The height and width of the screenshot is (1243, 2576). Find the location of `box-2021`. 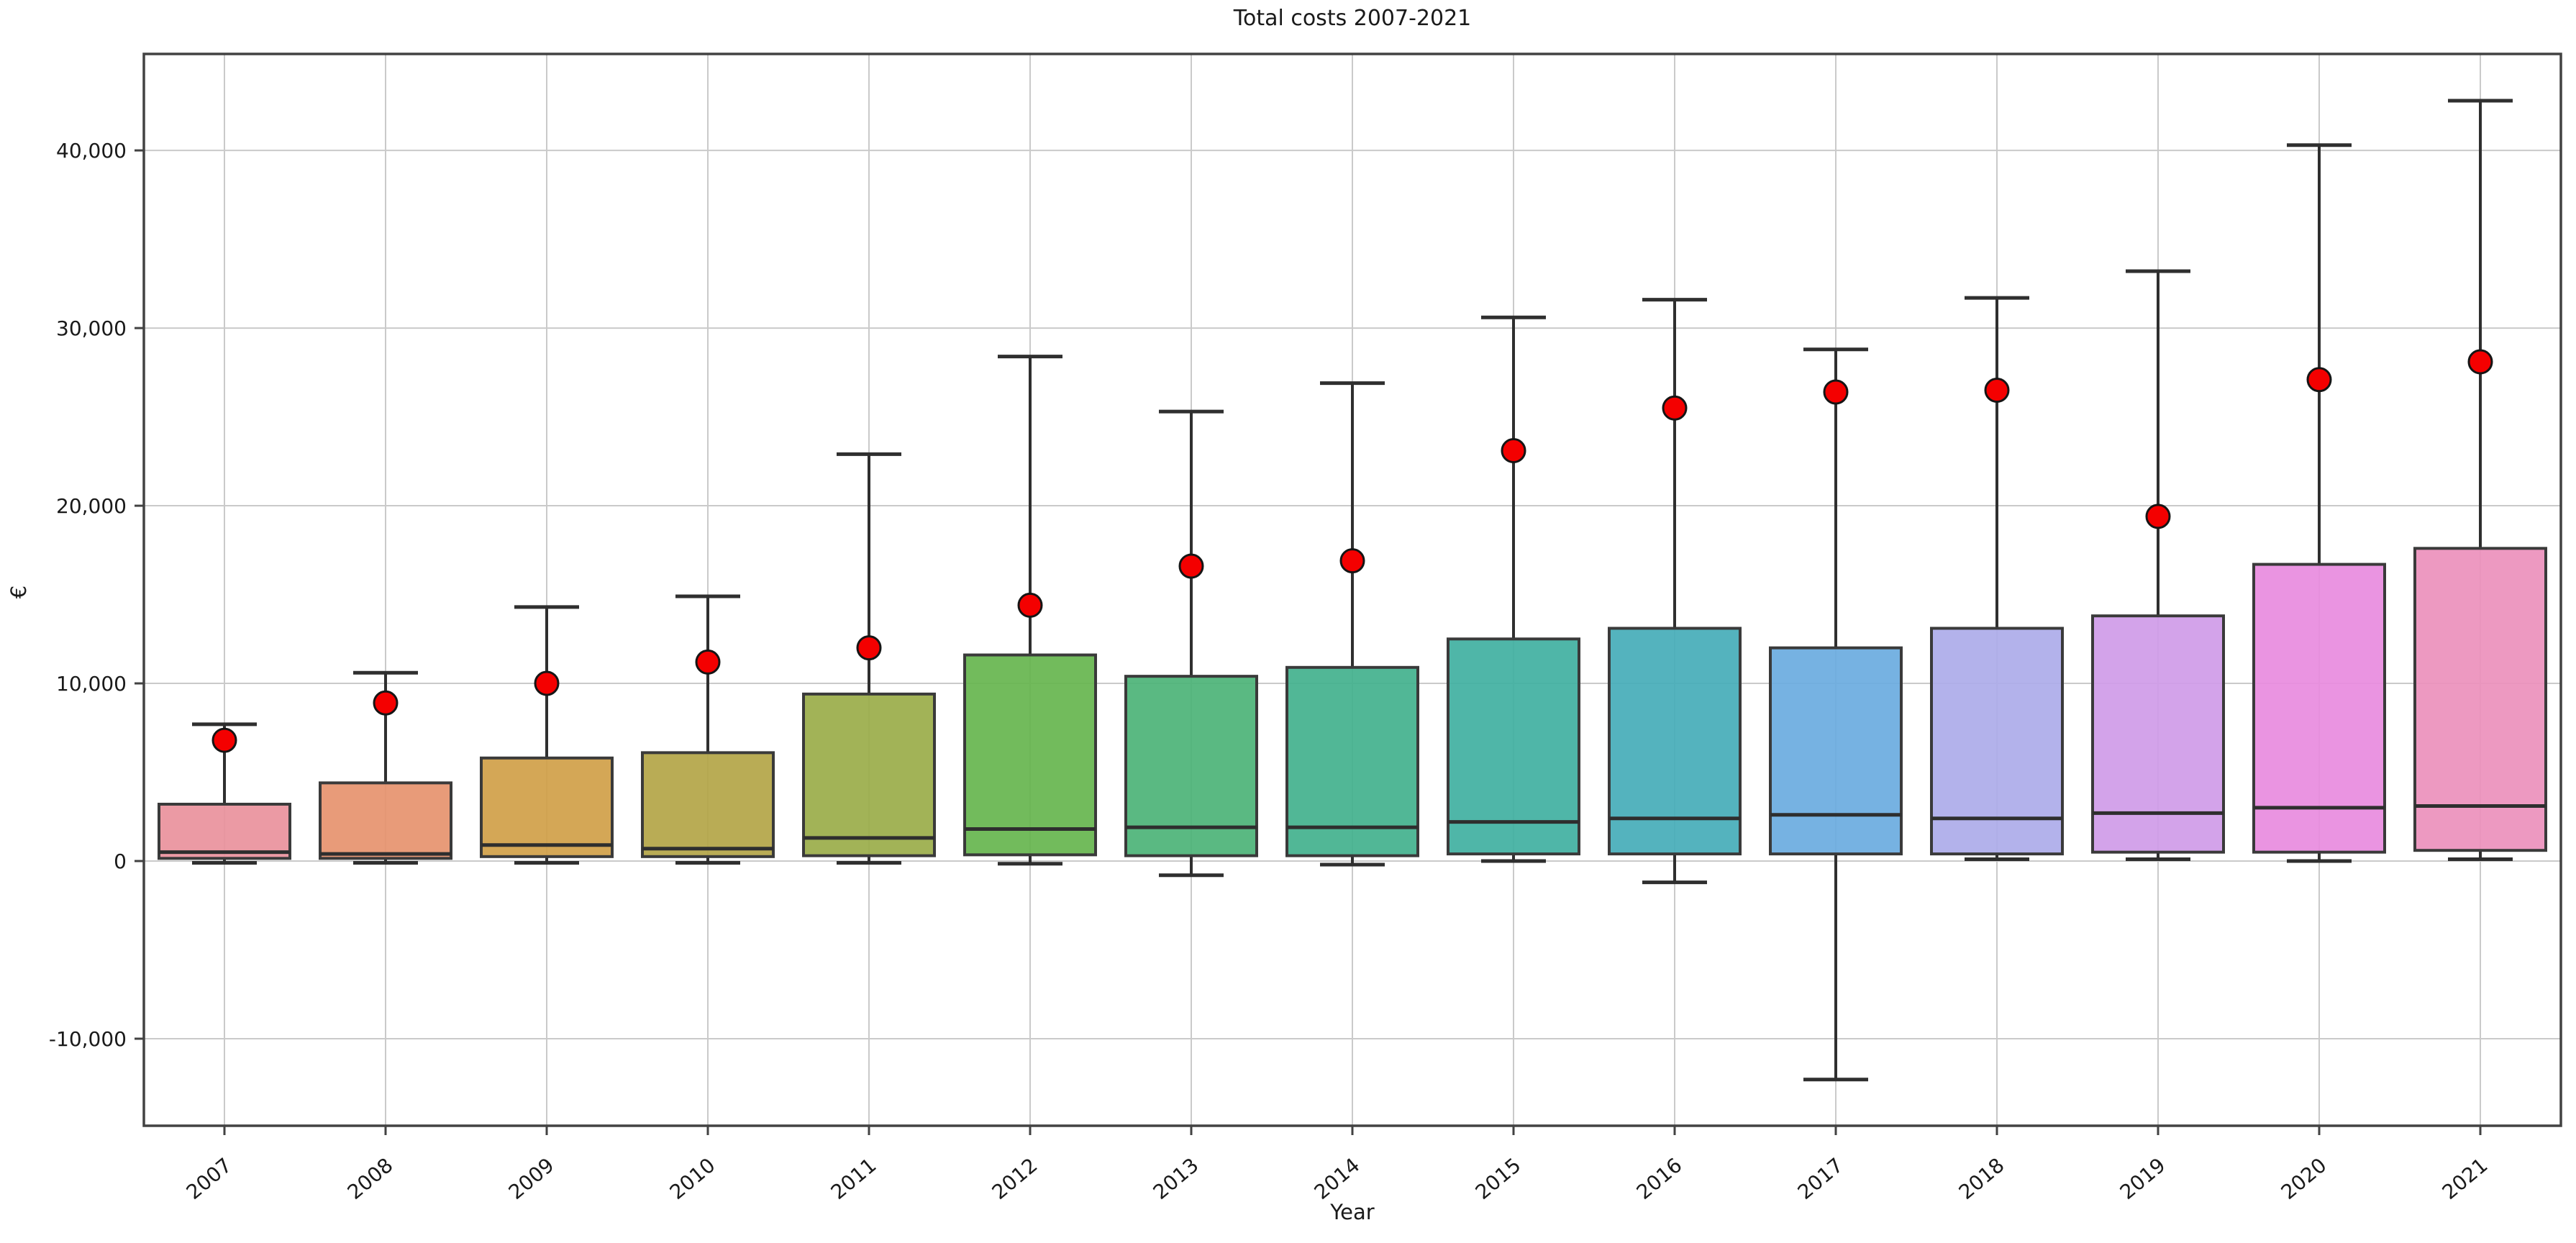

box-2021 is located at coordinates (2480, 699).